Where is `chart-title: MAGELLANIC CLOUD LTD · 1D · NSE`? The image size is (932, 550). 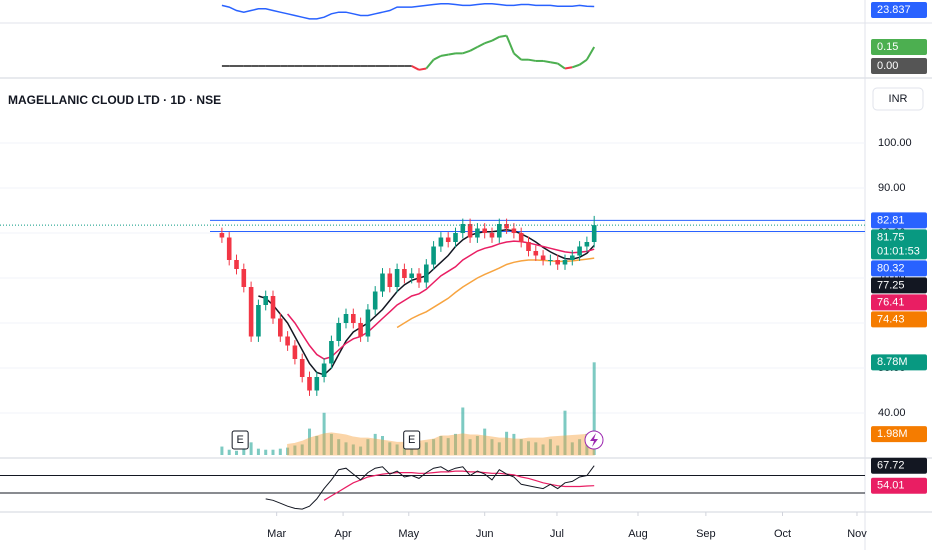
chart-title: MAGELLANIC CLOUD LTD · 1D · NSE is located at coordinates (114, 100).